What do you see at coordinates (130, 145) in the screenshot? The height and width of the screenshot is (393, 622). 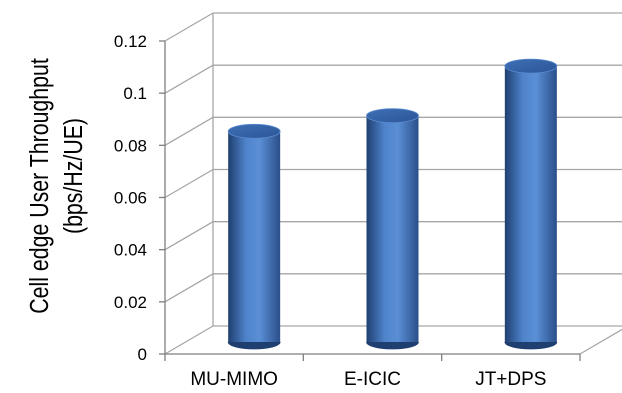 I see `y-tick-label: 0.08` at bounding box center [130, 145].